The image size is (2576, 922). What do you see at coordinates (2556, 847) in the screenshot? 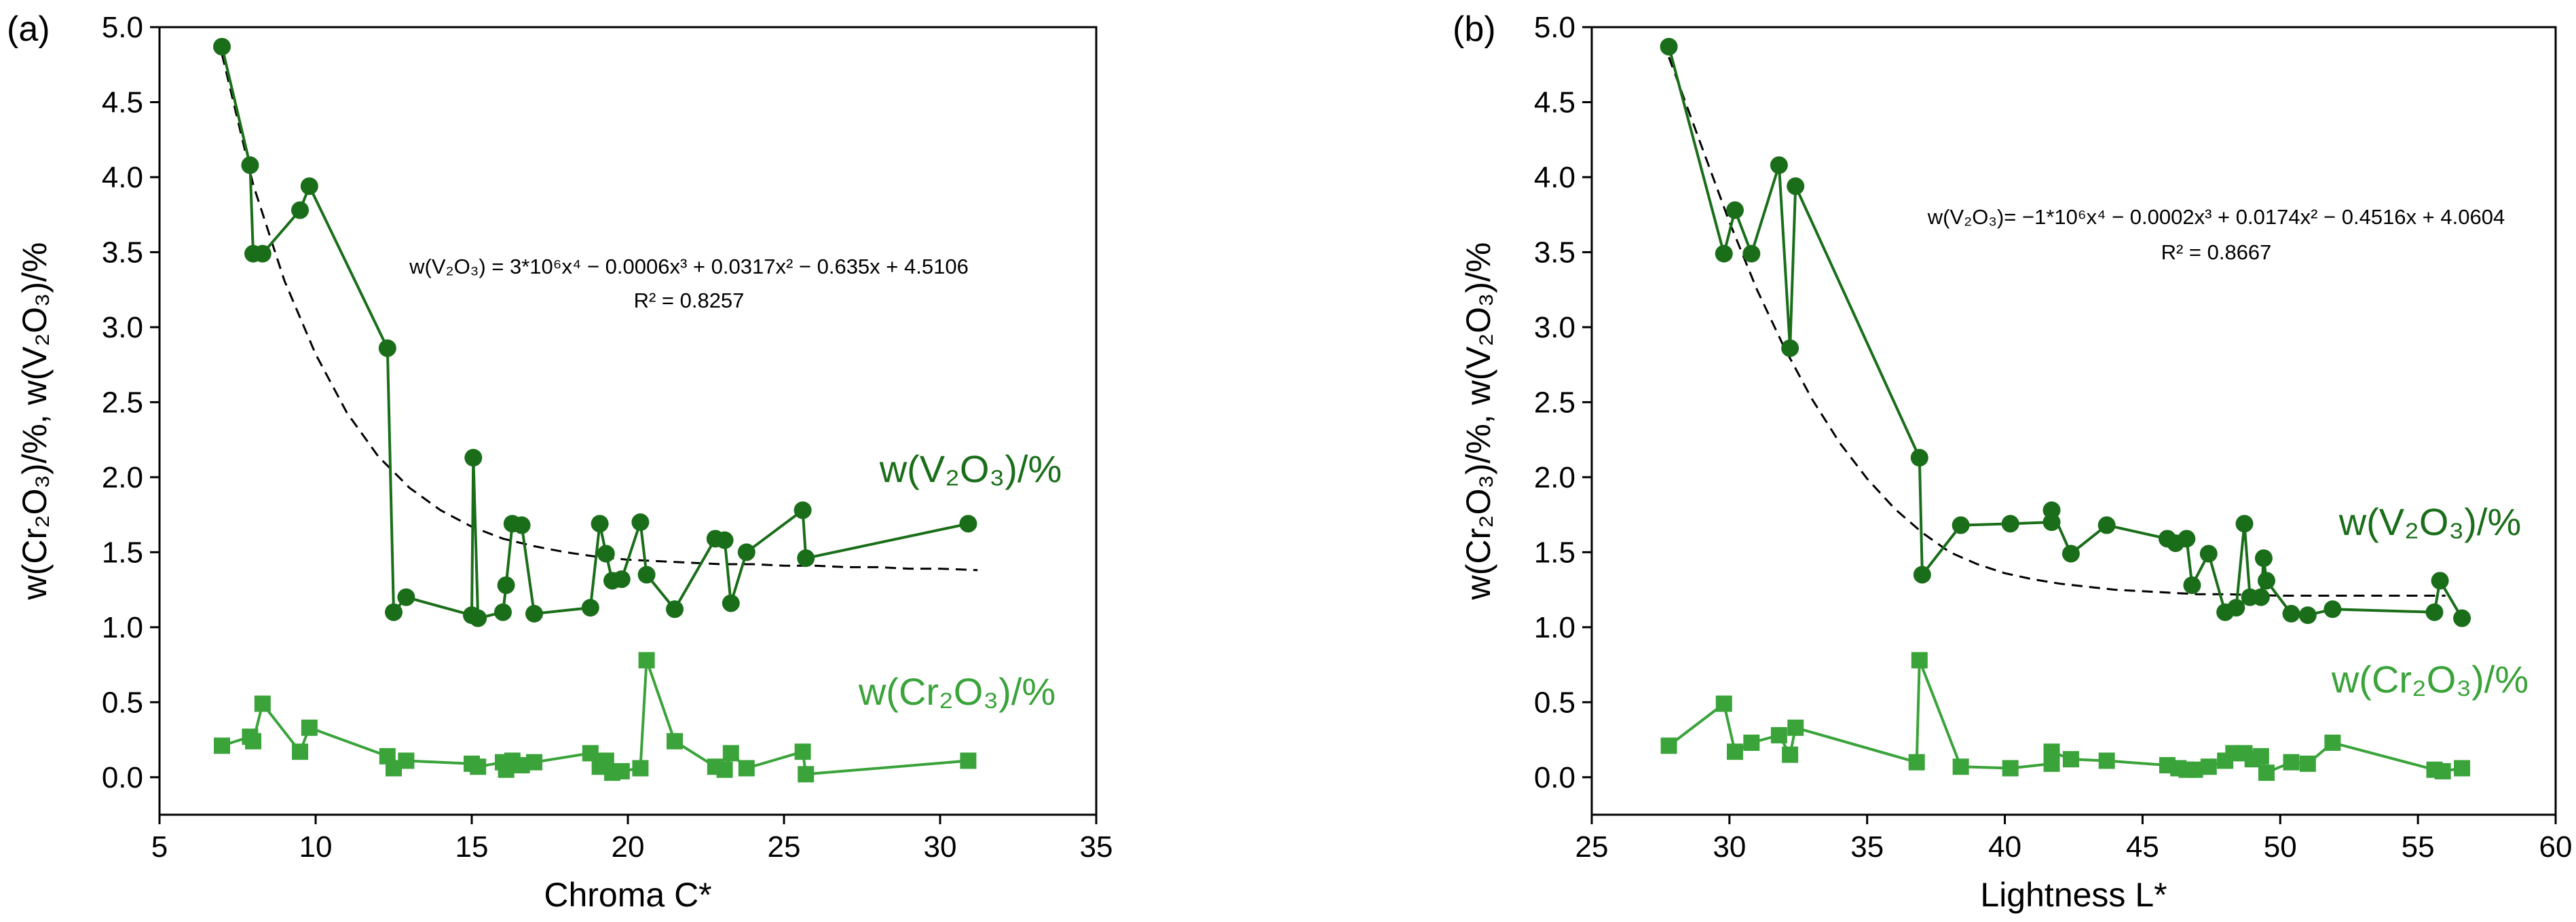
I see `panel-b-x-tick-label: 60` at bounding box center [2556, 847].